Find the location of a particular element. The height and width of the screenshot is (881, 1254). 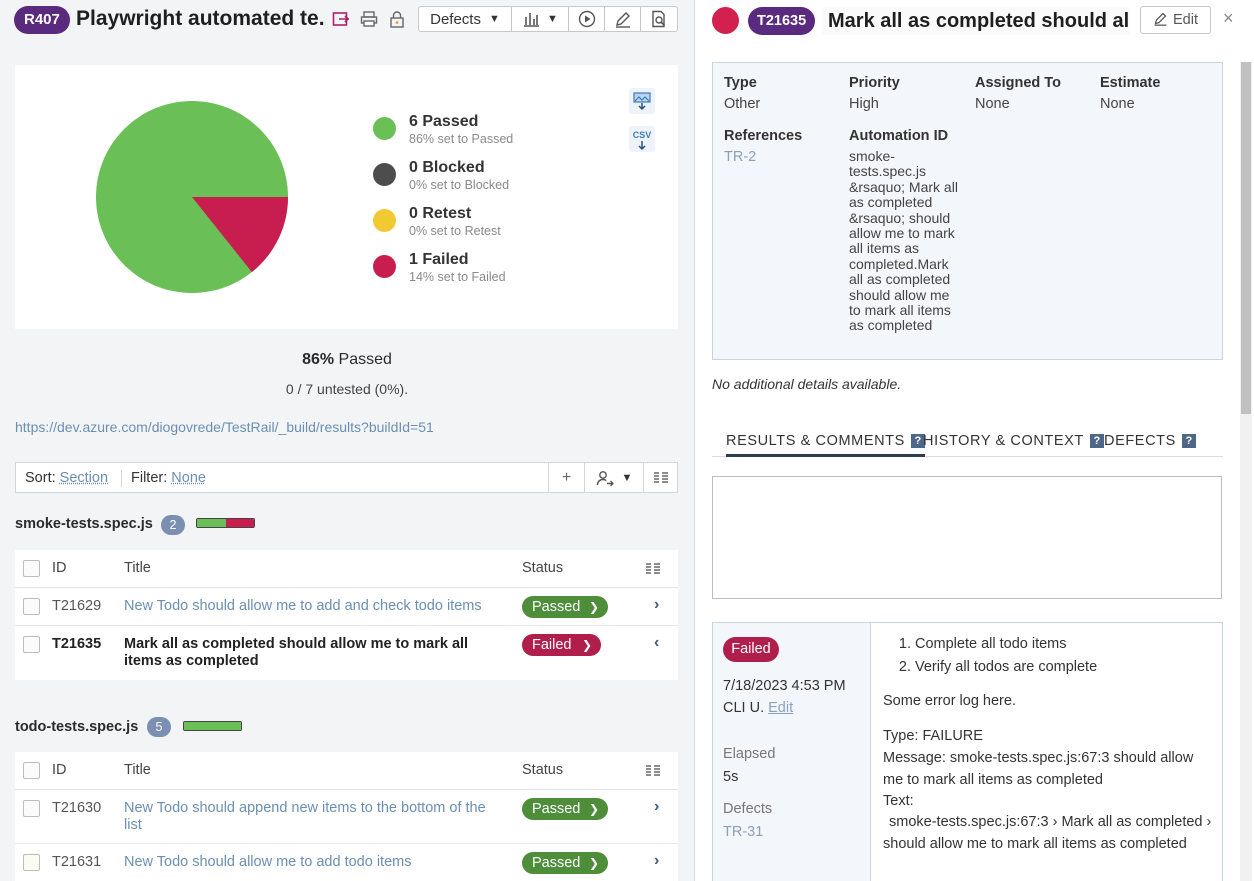

error-log-text: Some error log here. is located at coordinates (949, 701).